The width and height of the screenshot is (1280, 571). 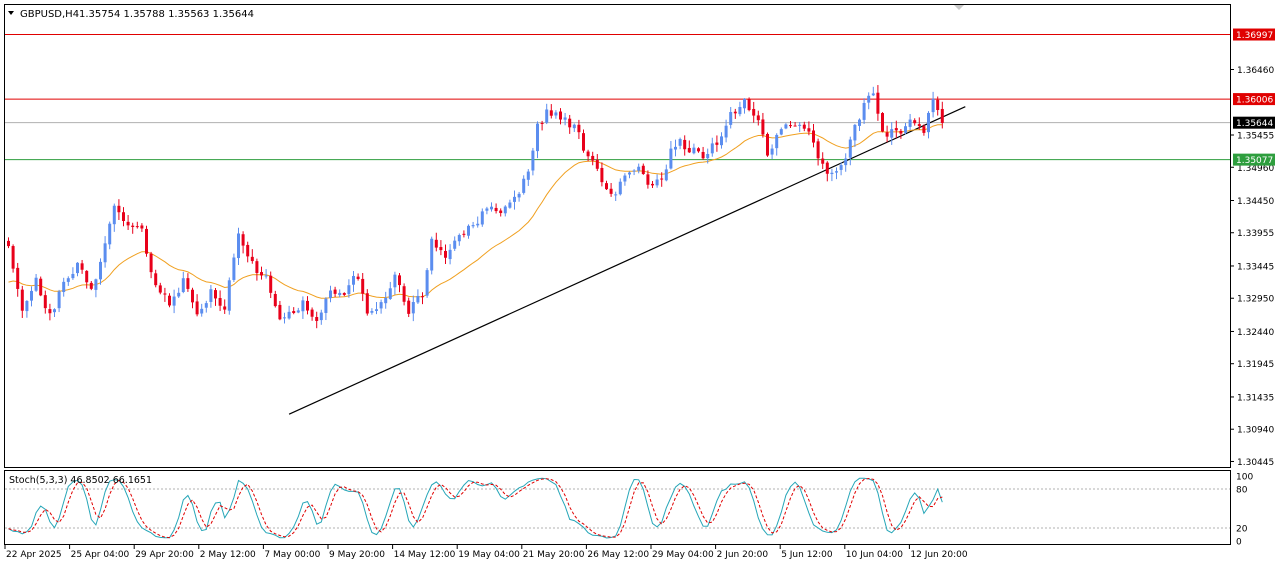 What do you see at coordinates (1255, 202) in the screenshot?
I see `price-tick-label: 1.34450` at bounding box center [1255, 202].